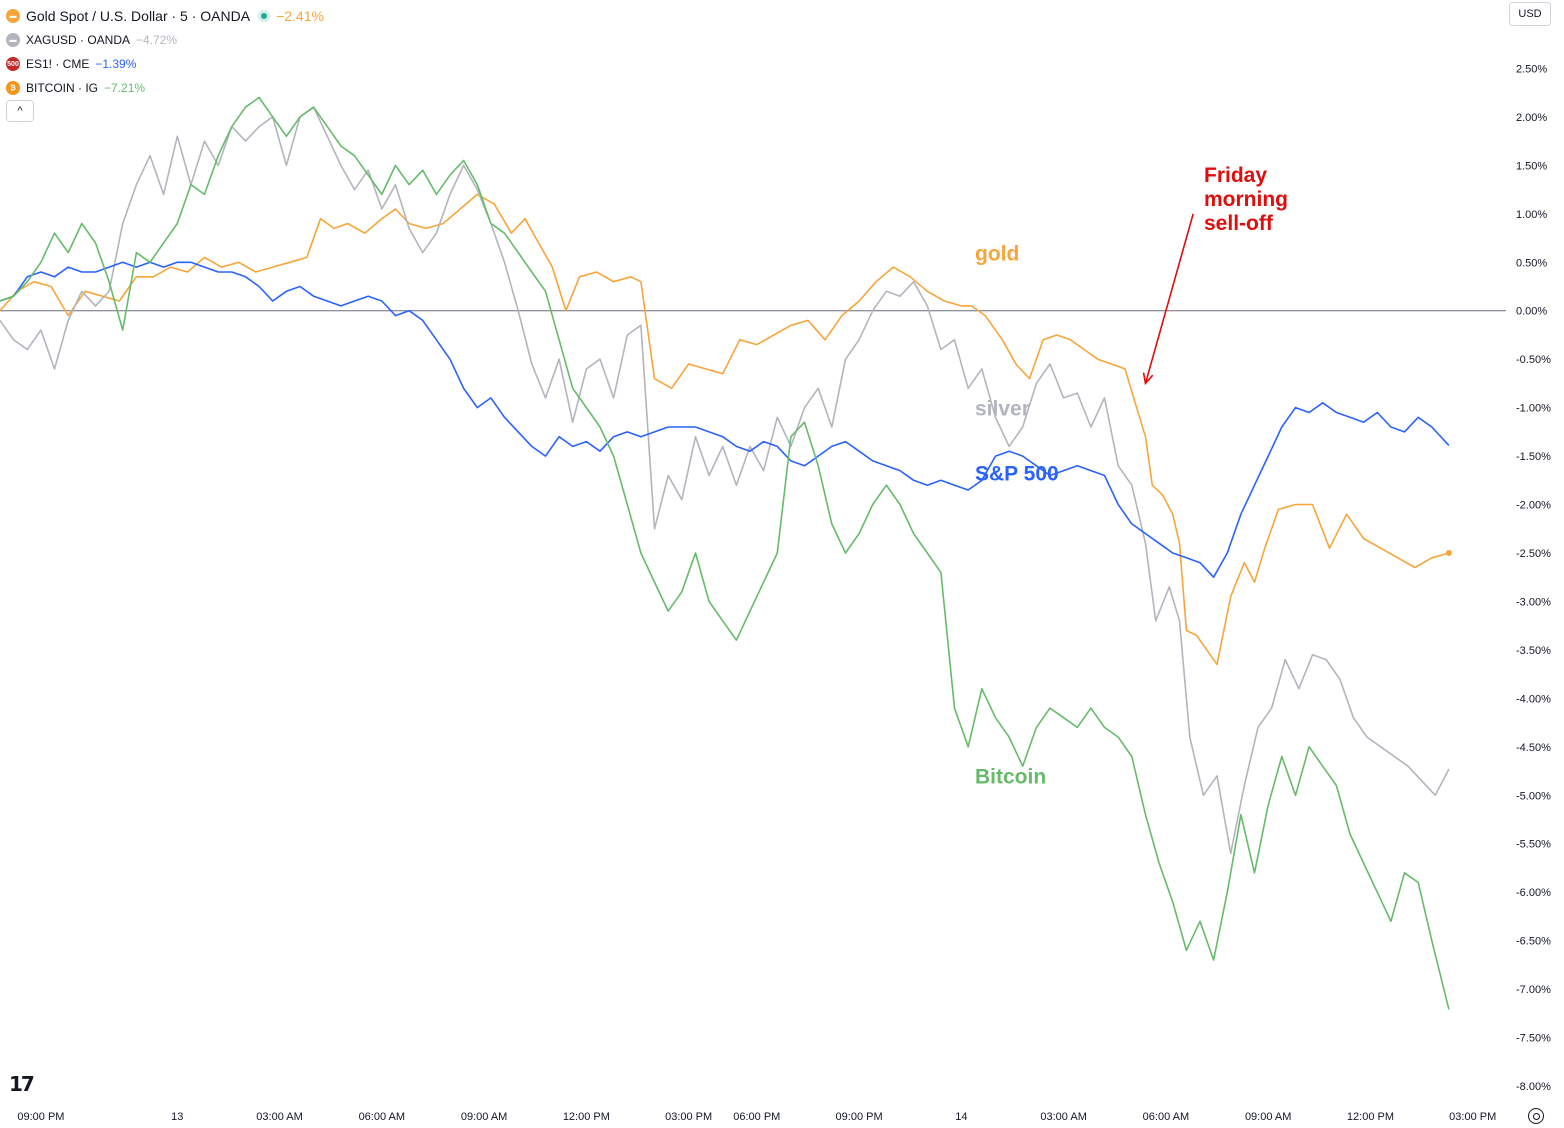  What do you see at coordinates (125, 88) in the screenshot?
I see `legend-change: −7.21%` at bounding box center [125, 88].